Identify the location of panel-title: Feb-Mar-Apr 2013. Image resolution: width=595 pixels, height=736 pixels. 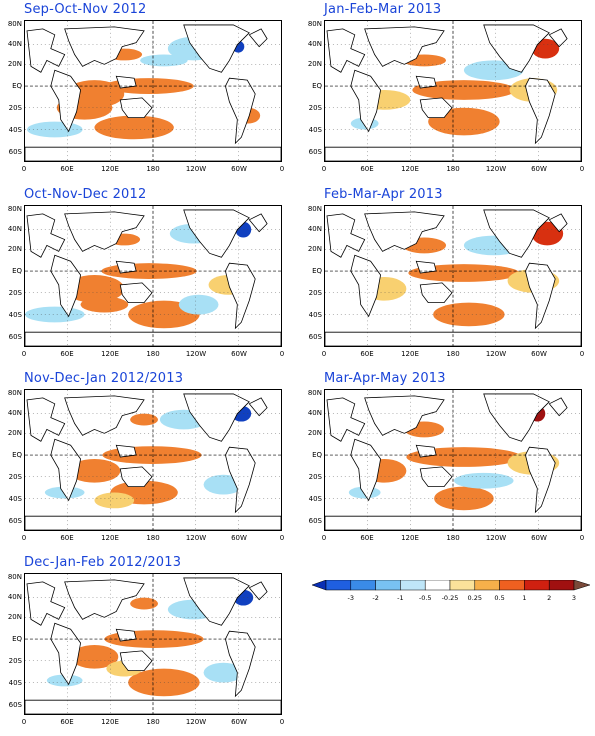
(383, 194).